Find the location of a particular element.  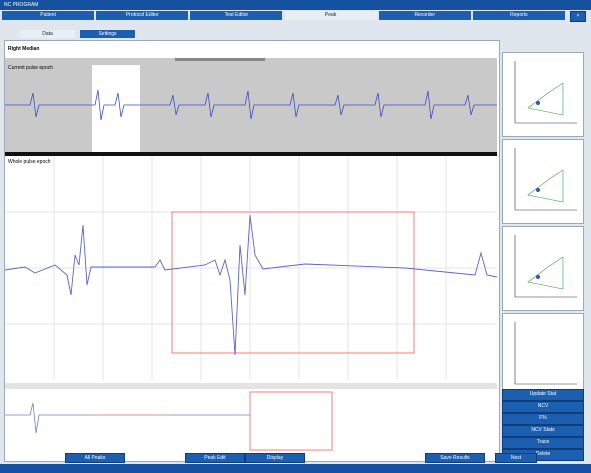

bottom-button: Display is located at coordinates (275, 458).